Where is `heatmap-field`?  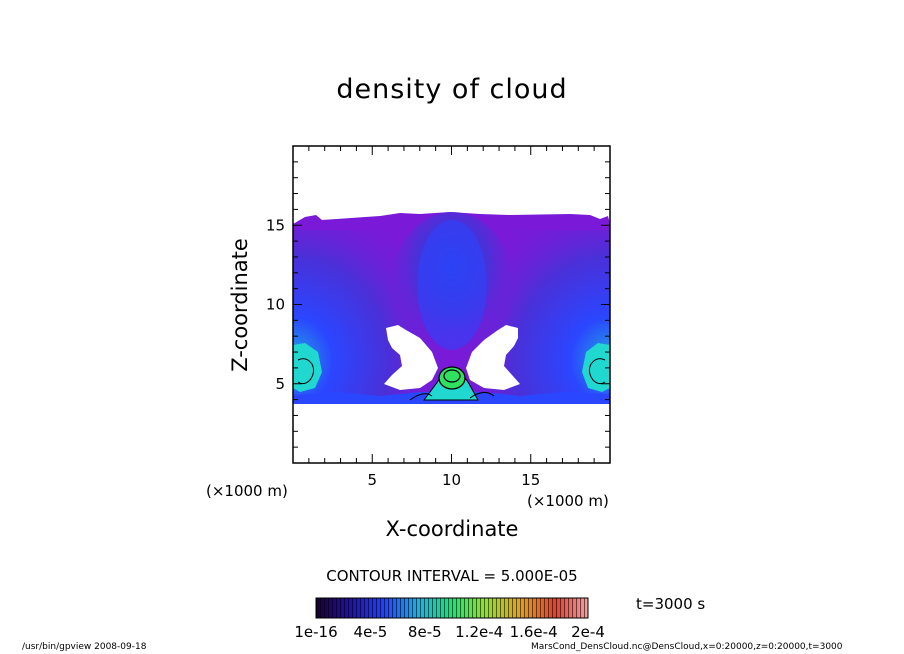
heatmap-field is located at coordinates (451, 308).